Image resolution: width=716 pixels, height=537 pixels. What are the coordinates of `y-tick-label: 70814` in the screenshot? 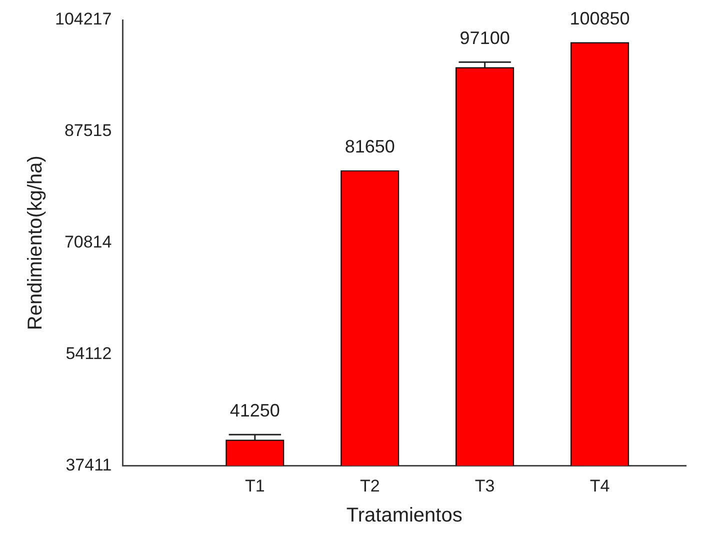 It's located at (88, 242).